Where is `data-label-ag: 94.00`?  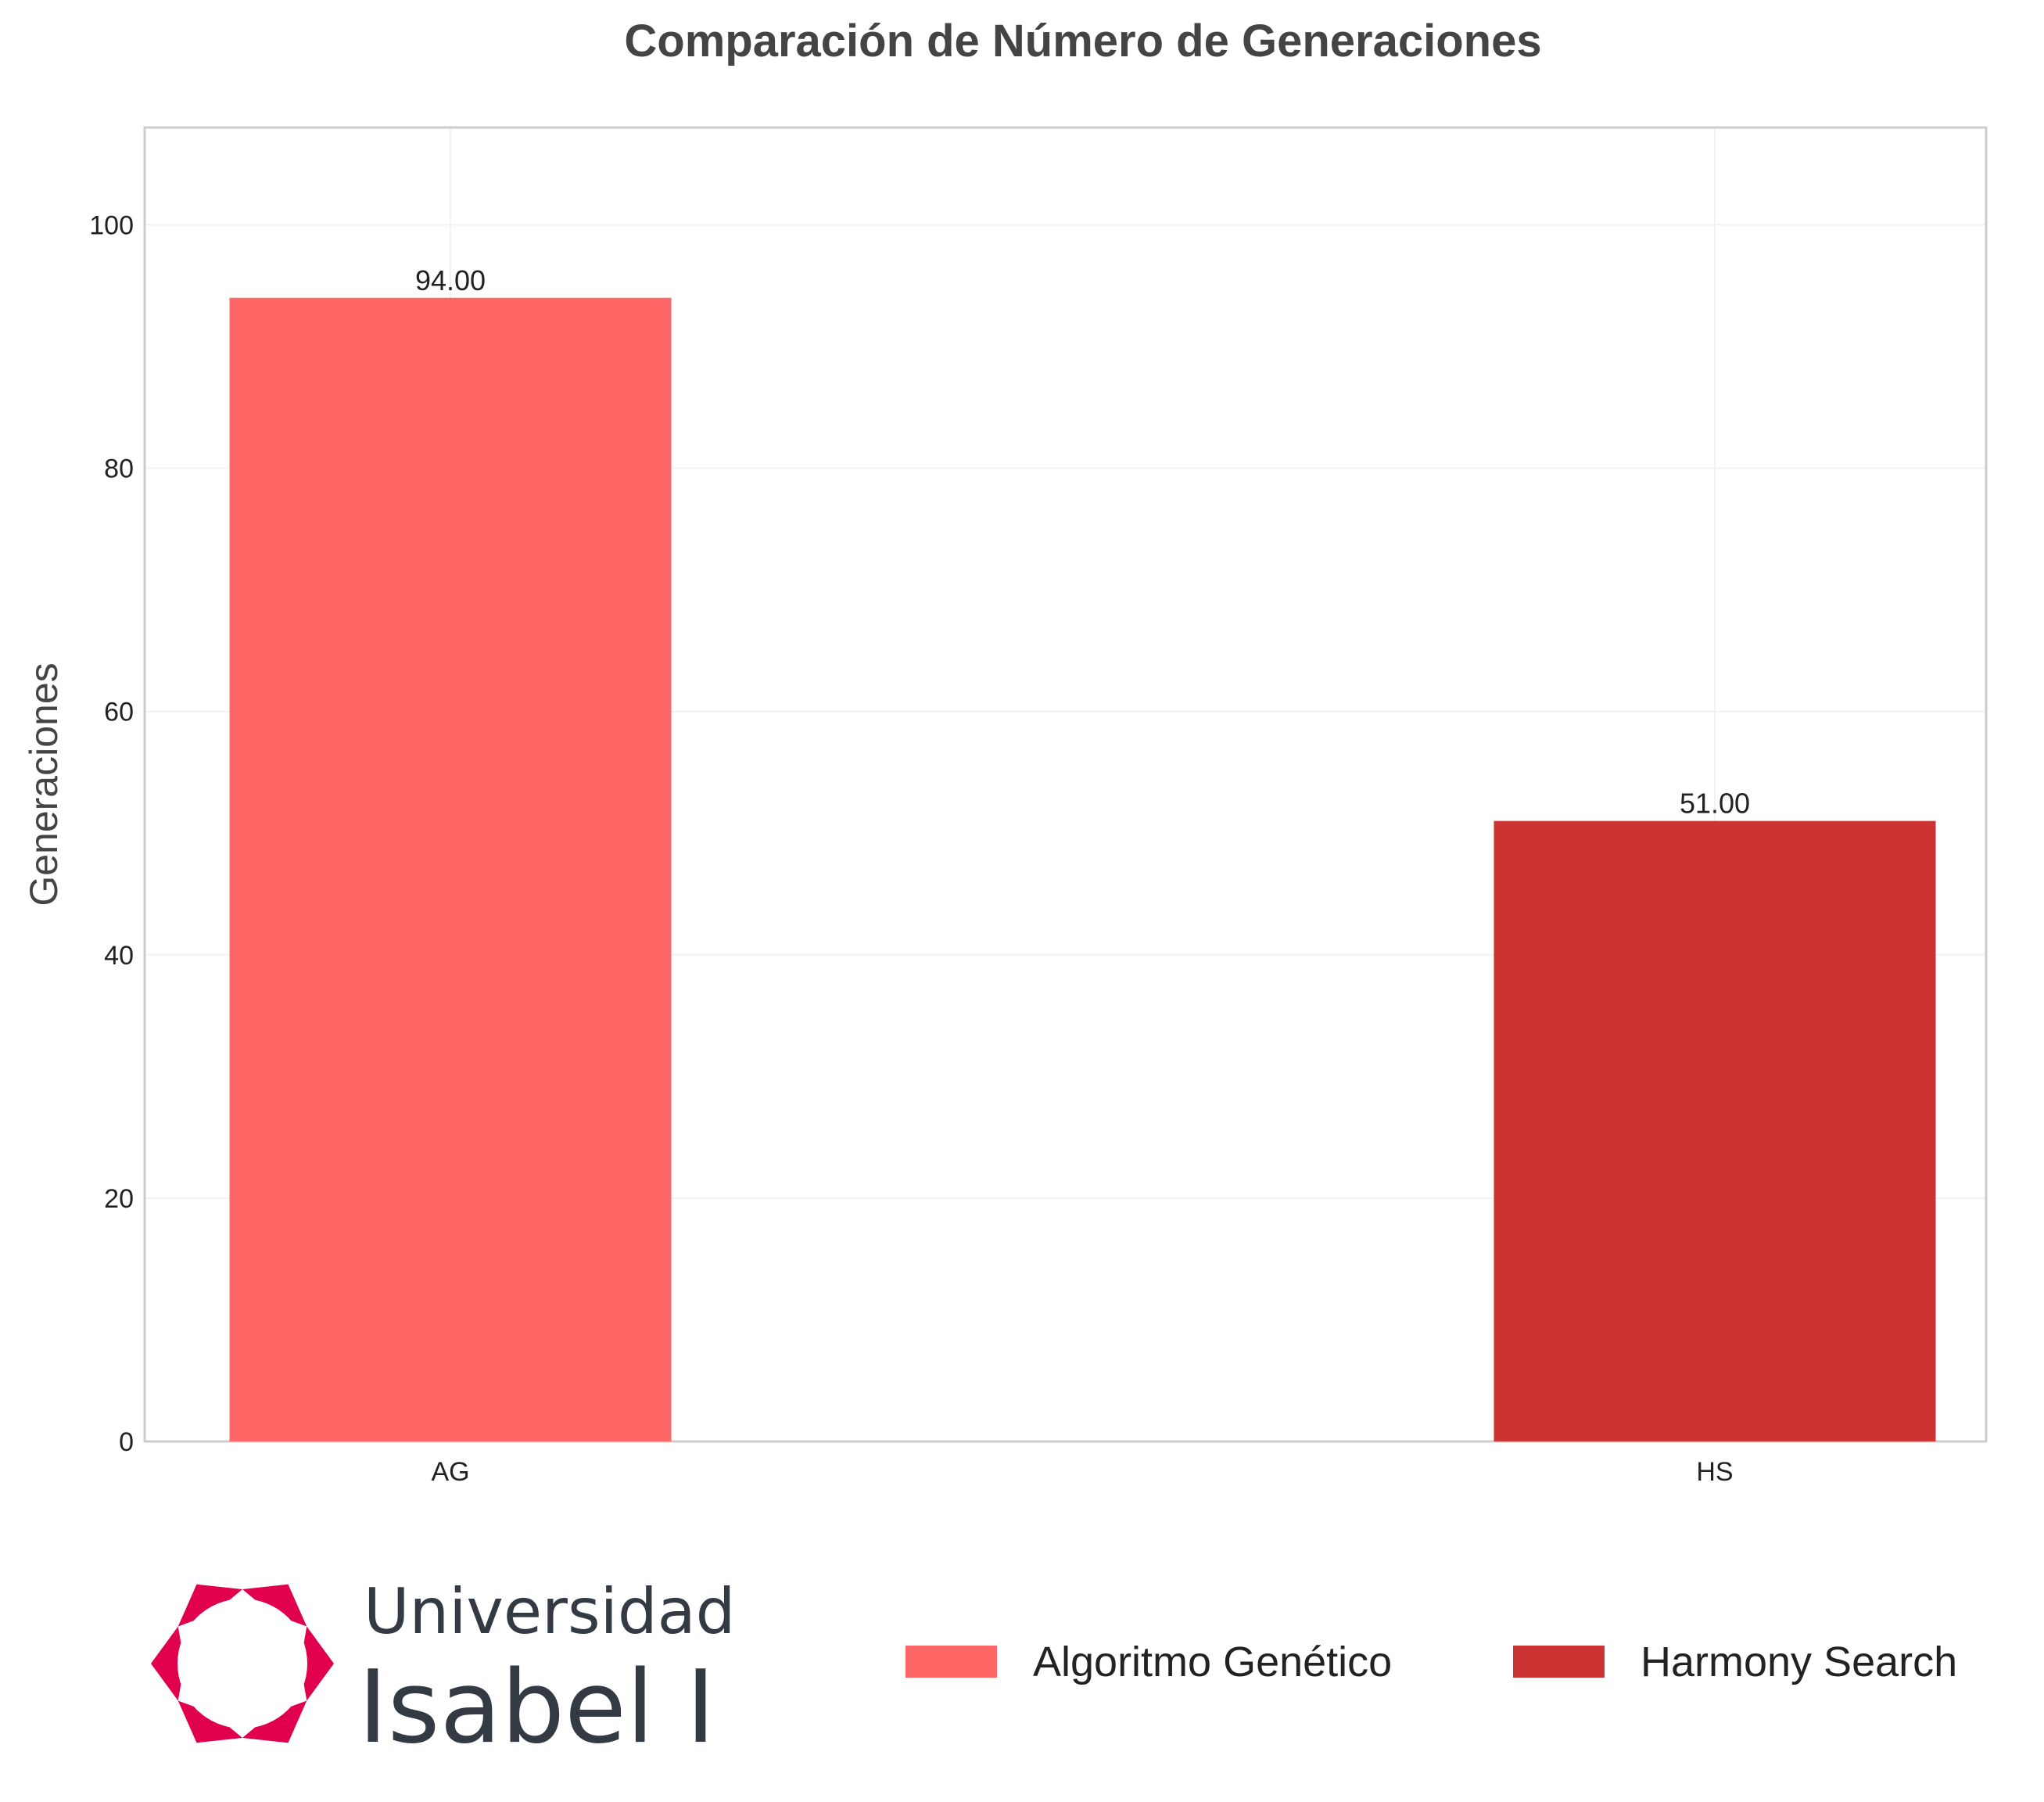
data-label-ag: 94.00 is located at coordinates (451, 280).